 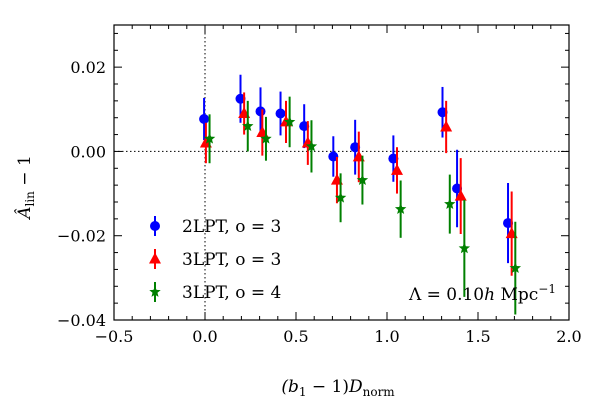 What do you see at coordinates (88, 67) in the screenshot?
I see `y-tick-label: 0.02` at bounding box center [88, 67].